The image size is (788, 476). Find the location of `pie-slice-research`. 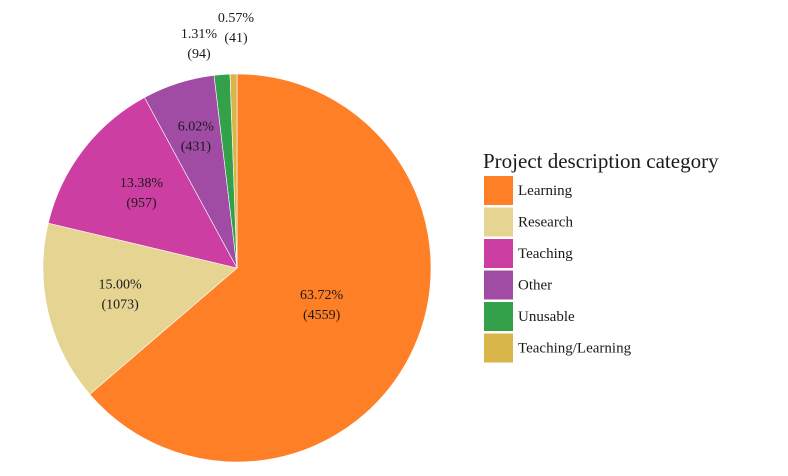

pie-slice-research is located at coordinates (140, 308).